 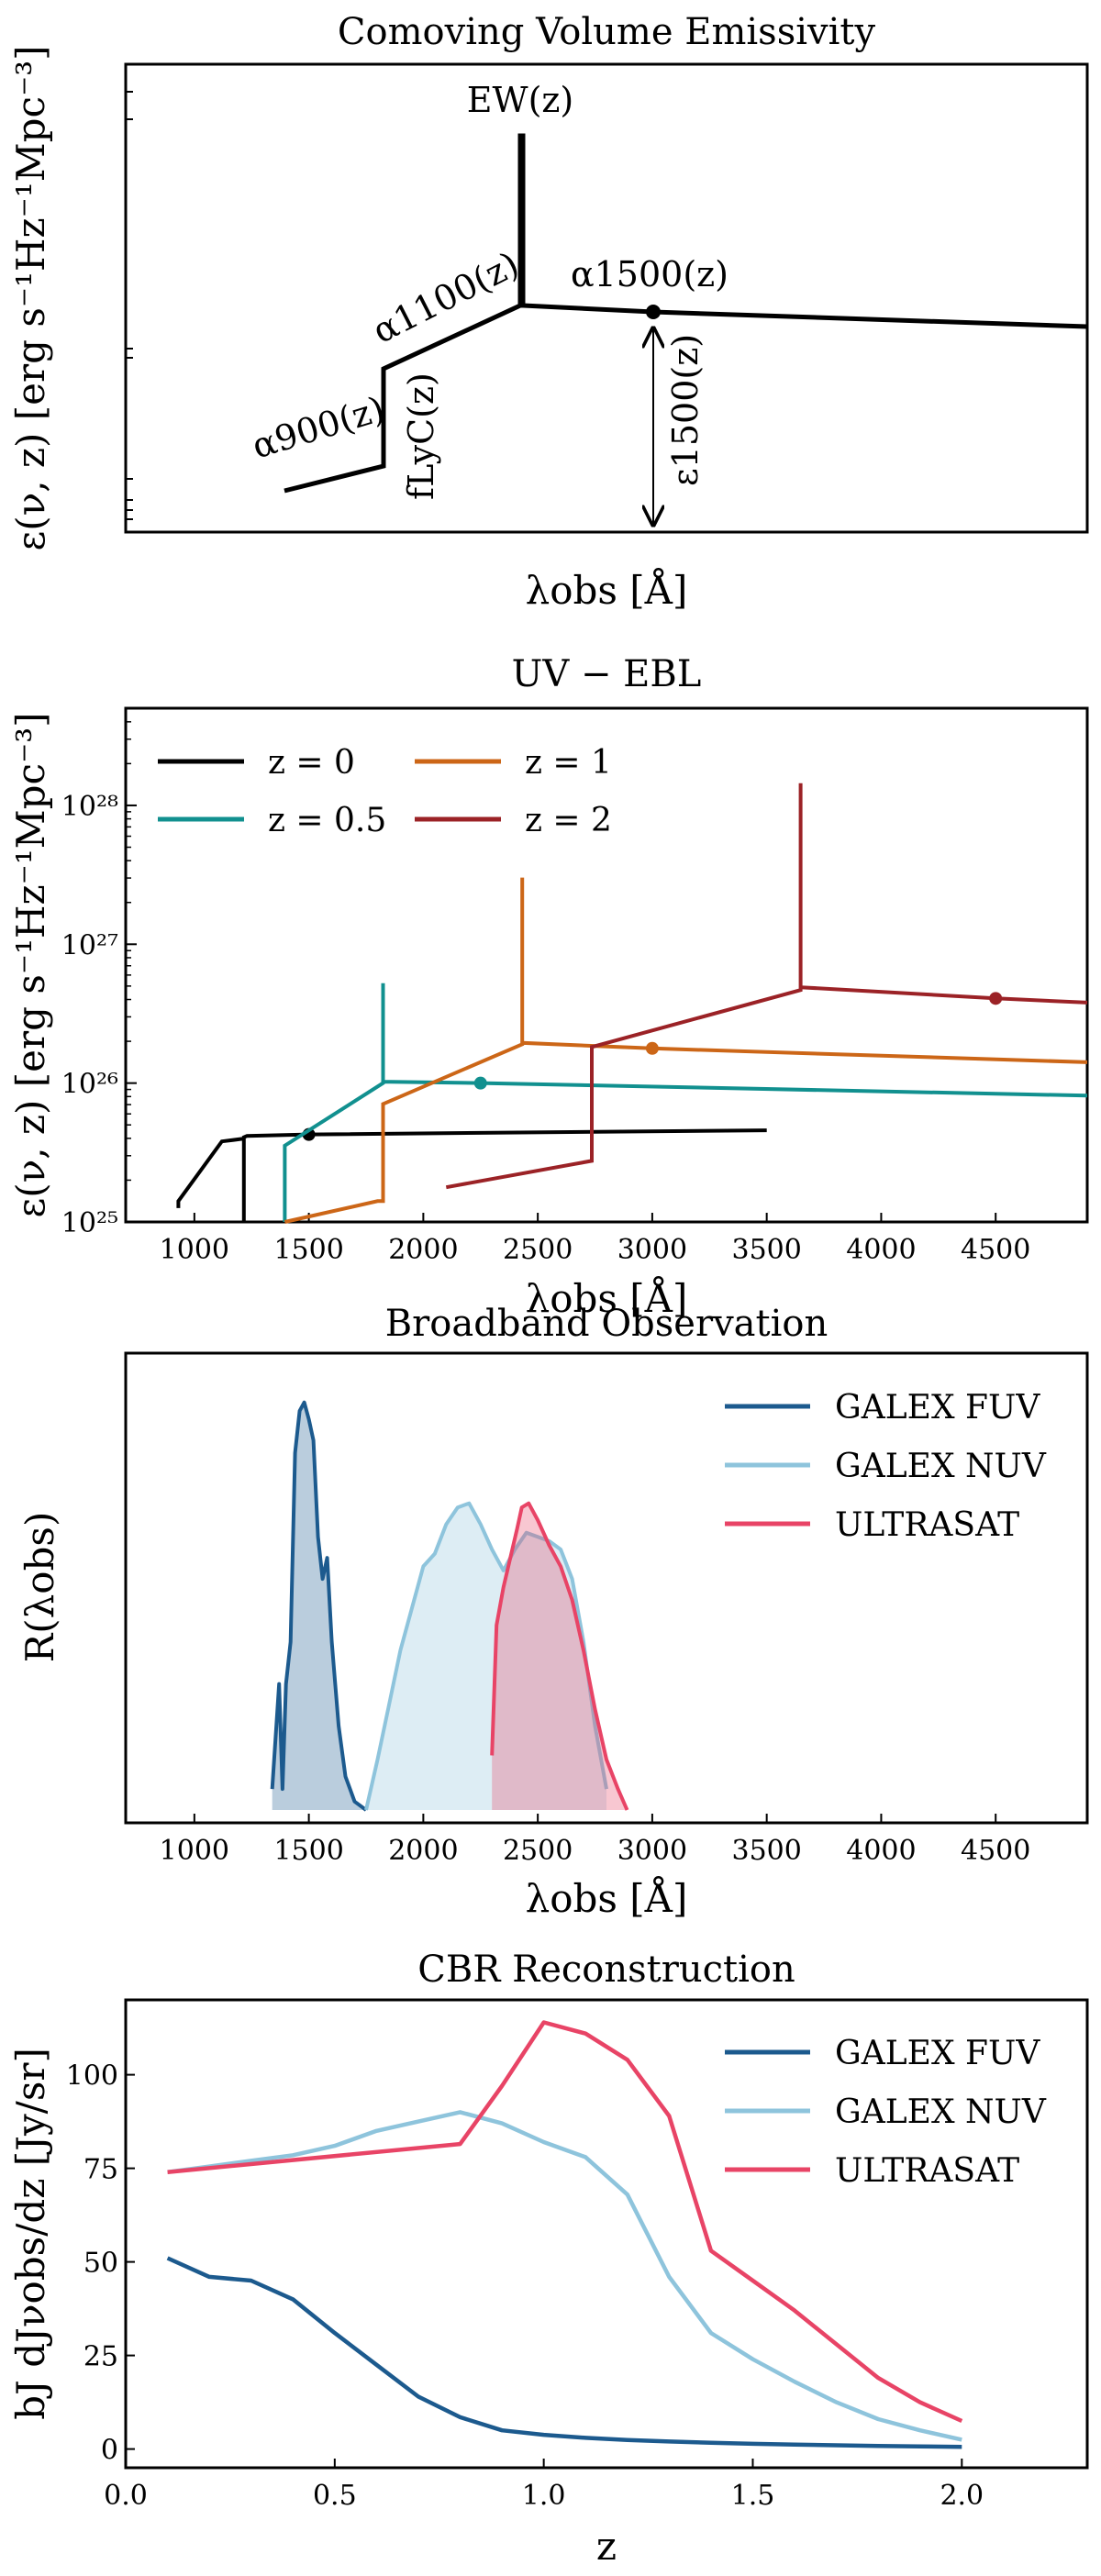 I want to click on series-fill-galex-fuv, so click(x=319, y=1606).